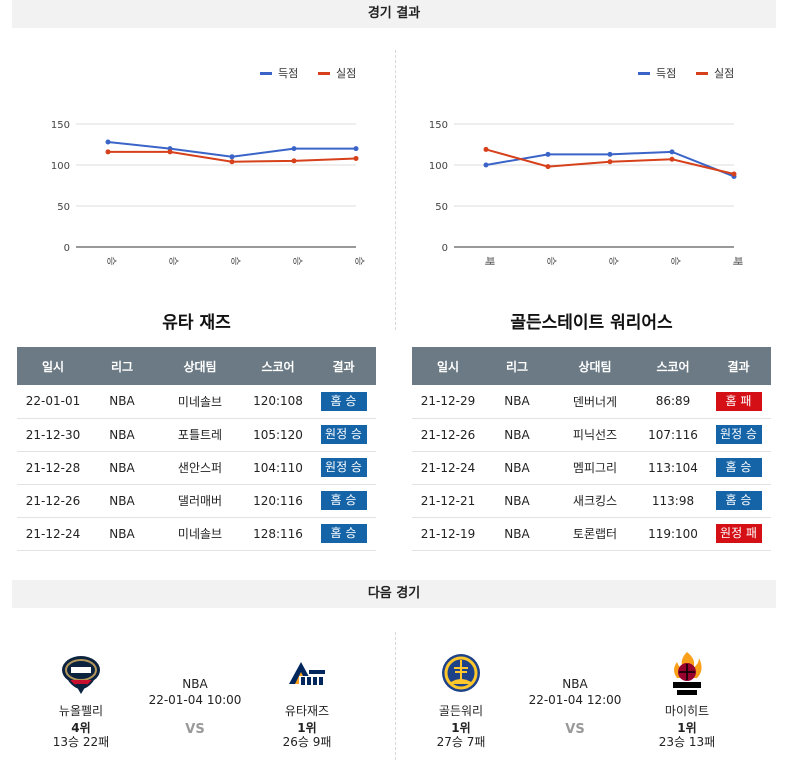 This screenshot has width=791, height=772. Describe the element at coordinates (724, 73) in the screenshot. I see `legend-conceded-label: 실점` at that location.